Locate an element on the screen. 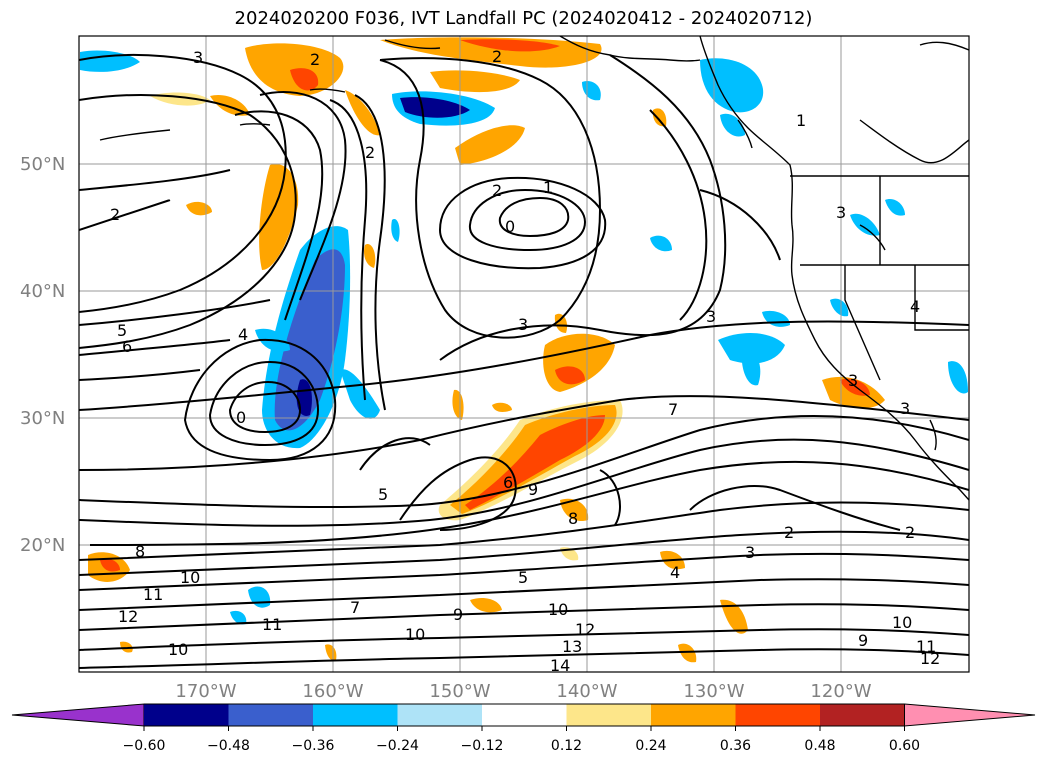 This screenshot has width=1047, height=765. contour-label: 1 is located at coordinates (801, 120).